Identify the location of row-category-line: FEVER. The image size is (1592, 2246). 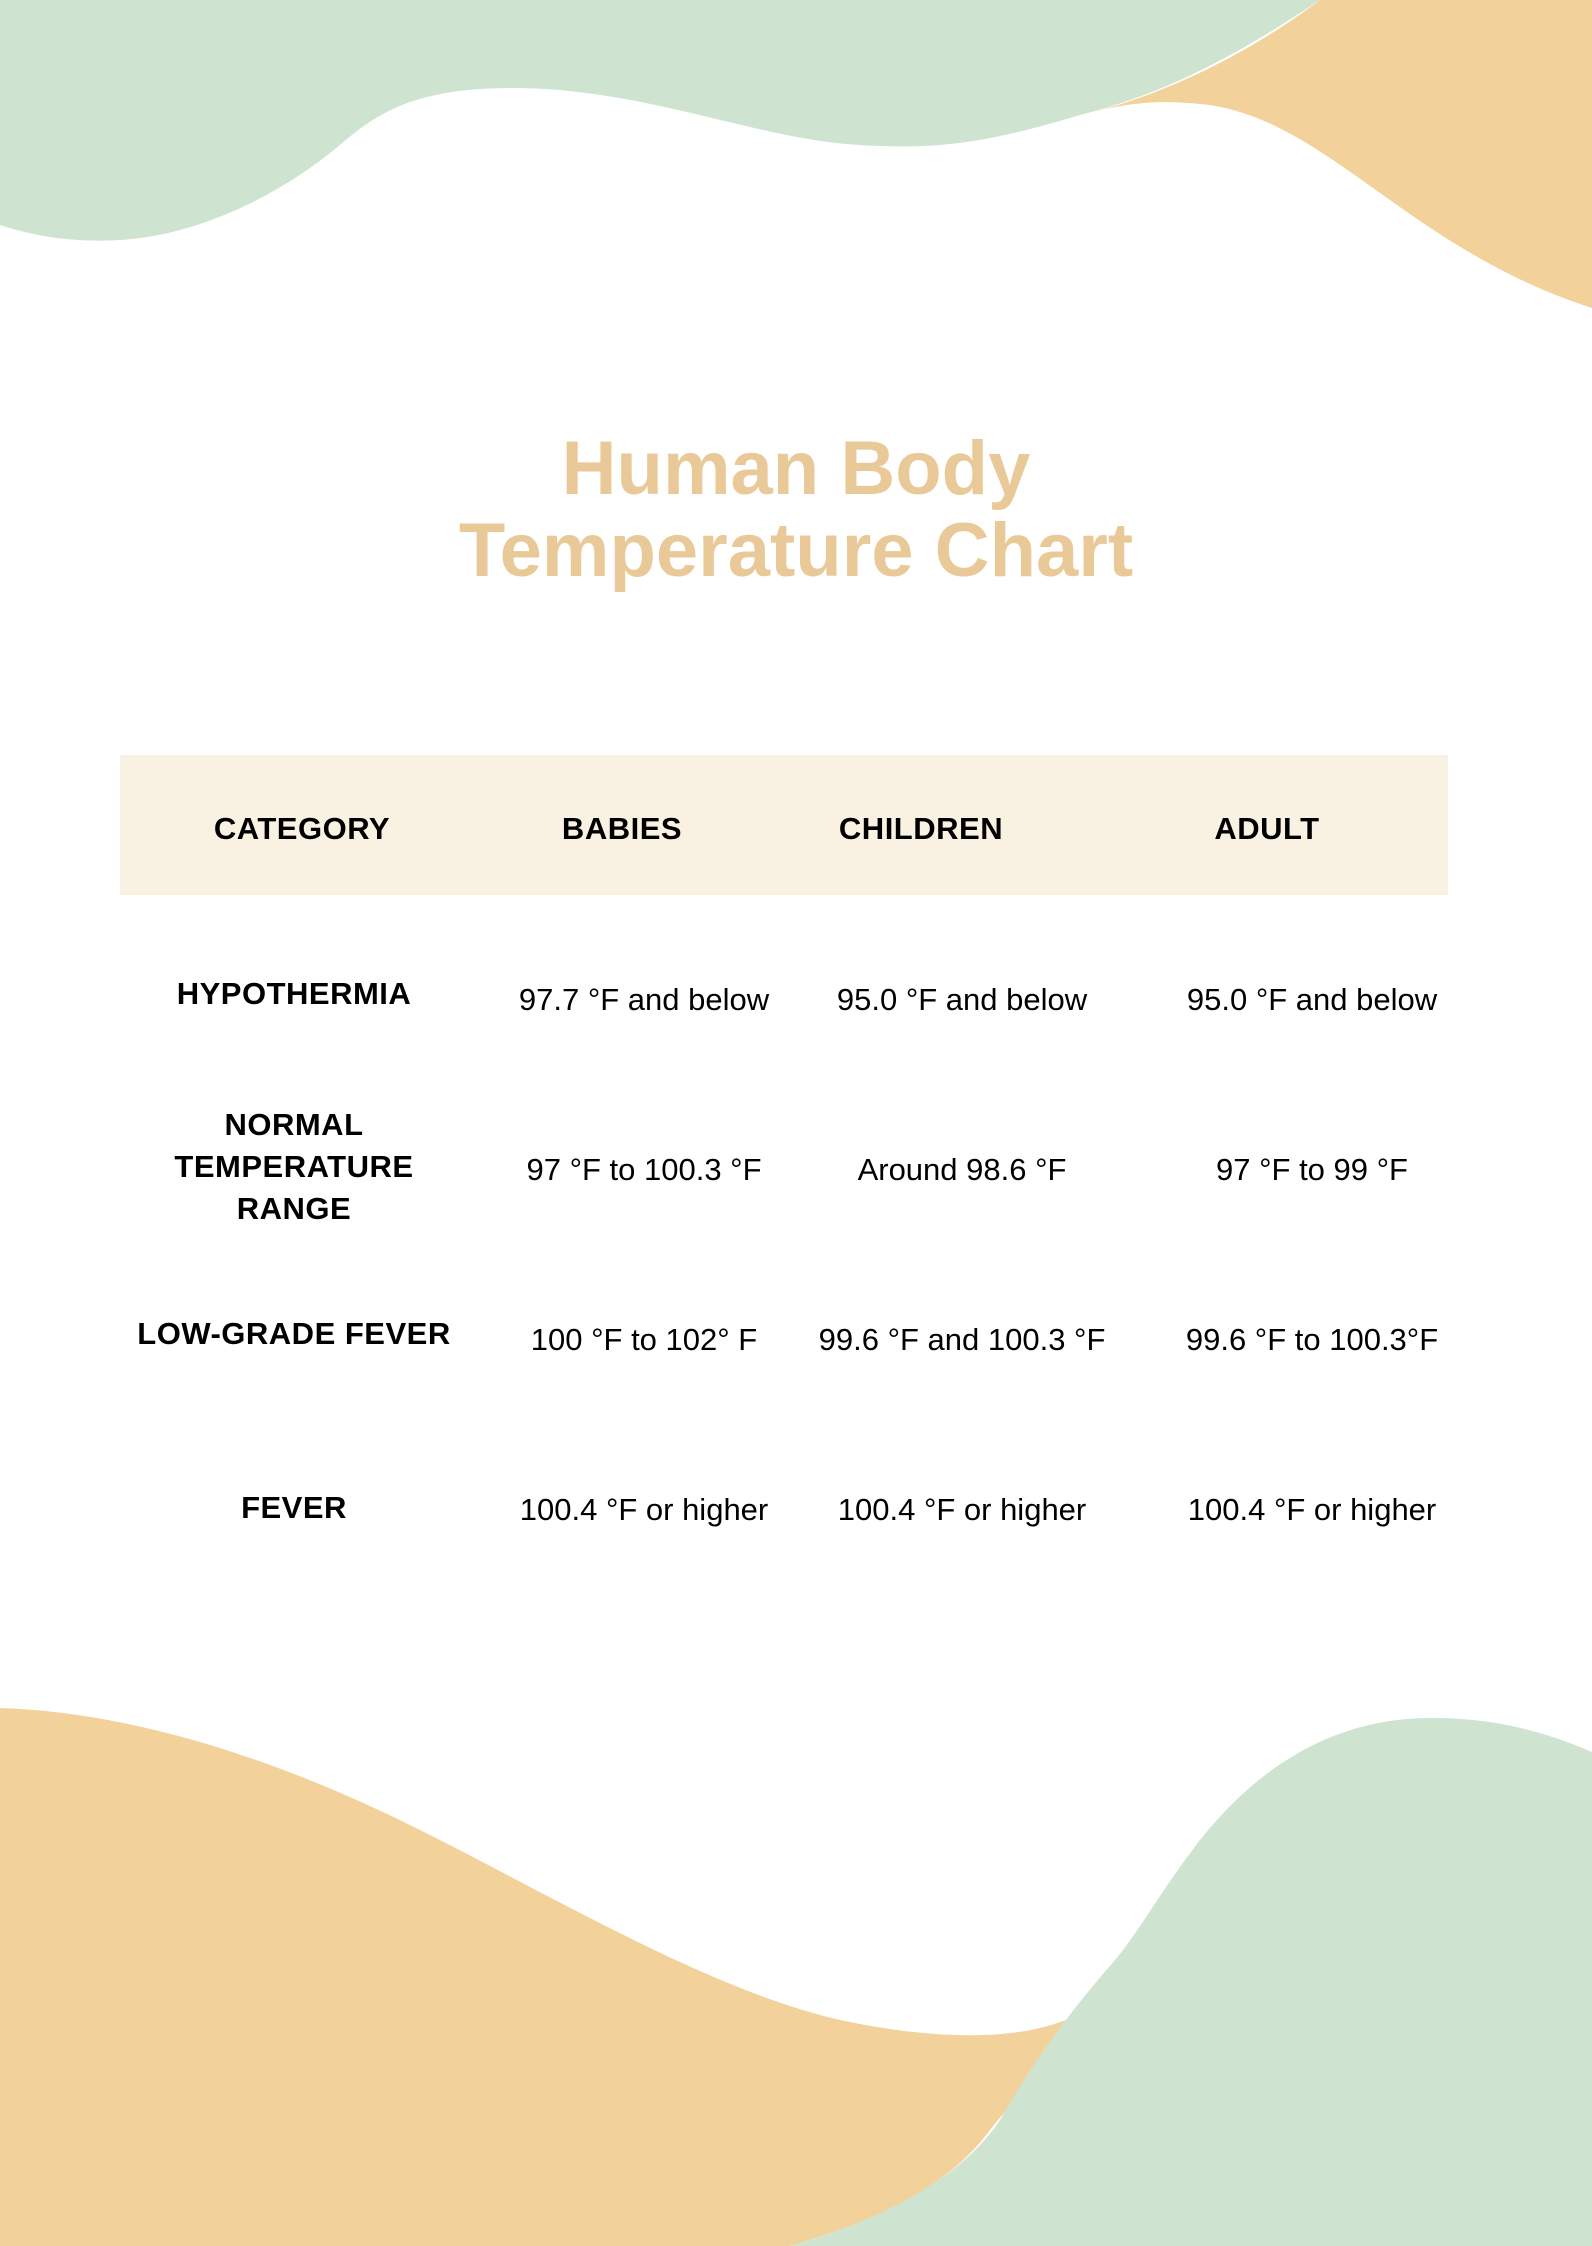
(294, 1507).